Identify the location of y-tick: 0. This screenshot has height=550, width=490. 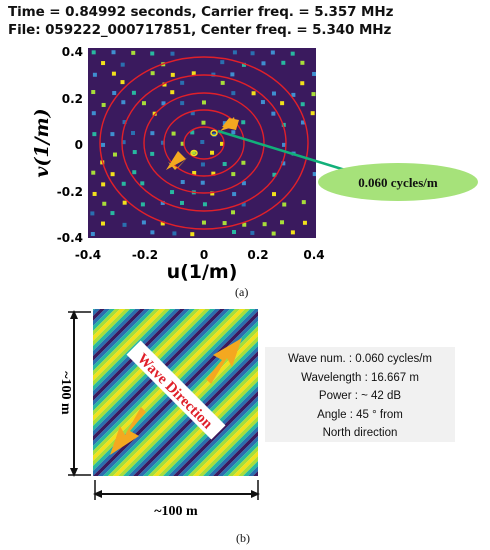
(79, 145).